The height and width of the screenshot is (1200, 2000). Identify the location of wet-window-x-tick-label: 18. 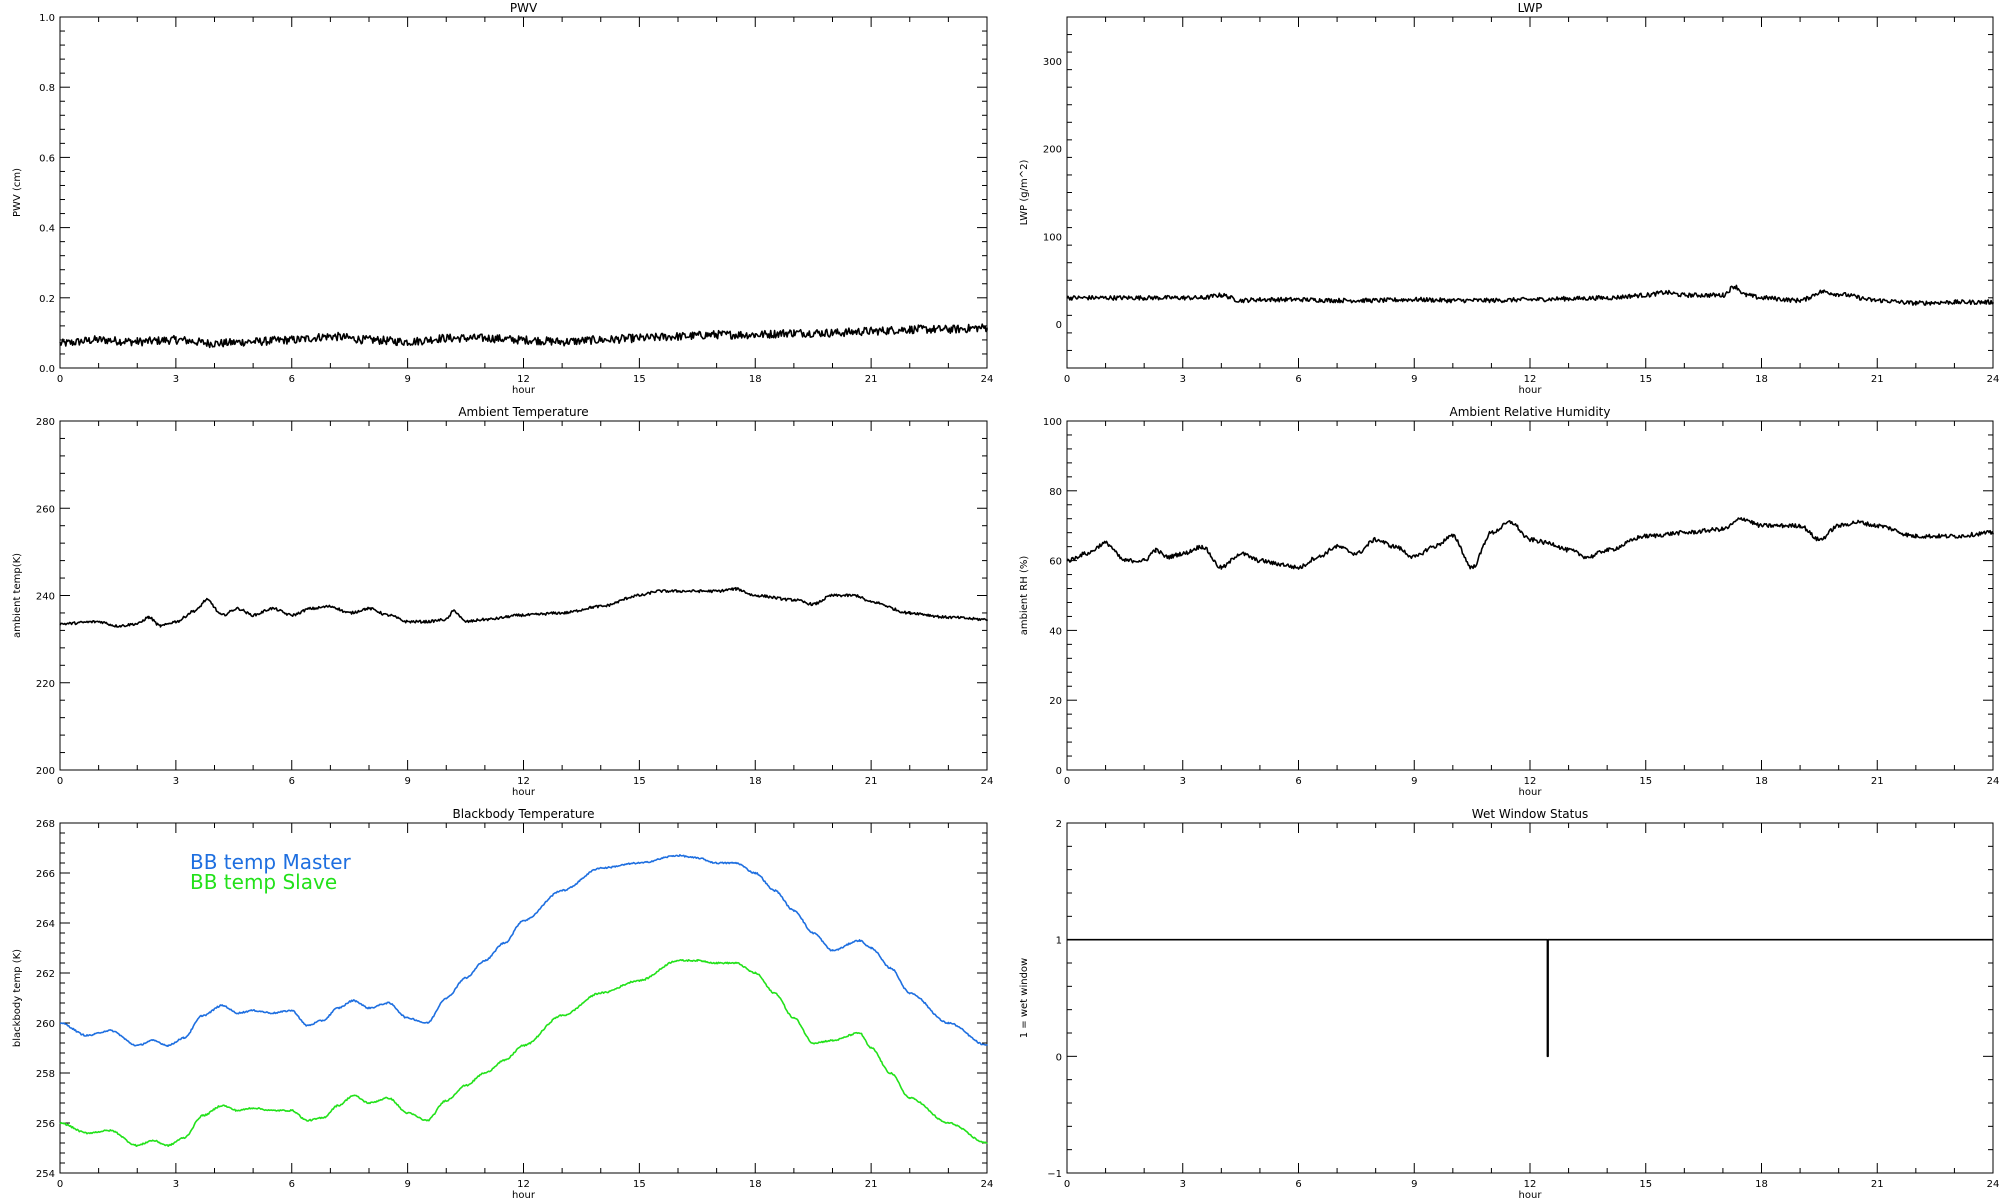
(1761, 1184).